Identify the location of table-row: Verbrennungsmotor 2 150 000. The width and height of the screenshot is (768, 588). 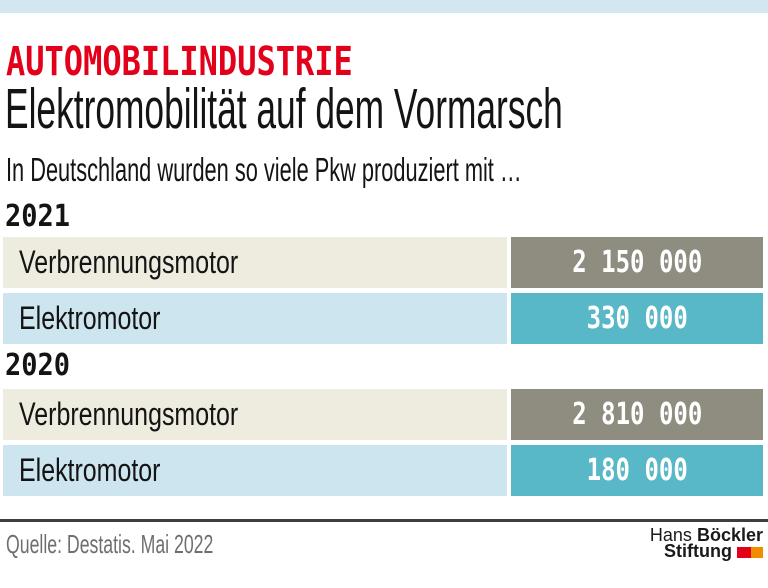
(384, 262).